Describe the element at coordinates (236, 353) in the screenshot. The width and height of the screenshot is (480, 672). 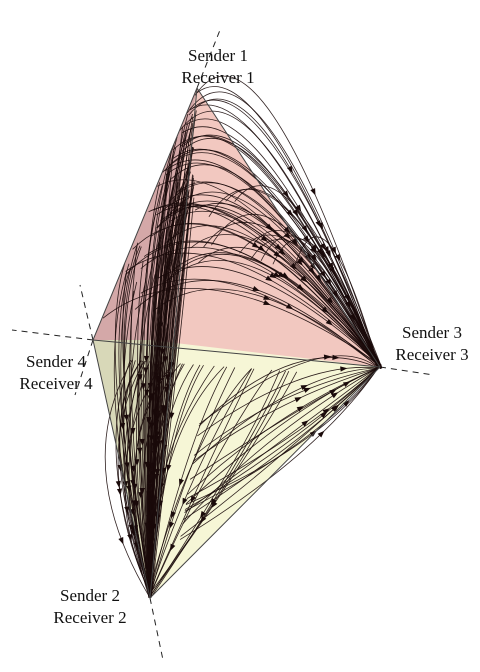
I see `edge-v4-v3` at that location.